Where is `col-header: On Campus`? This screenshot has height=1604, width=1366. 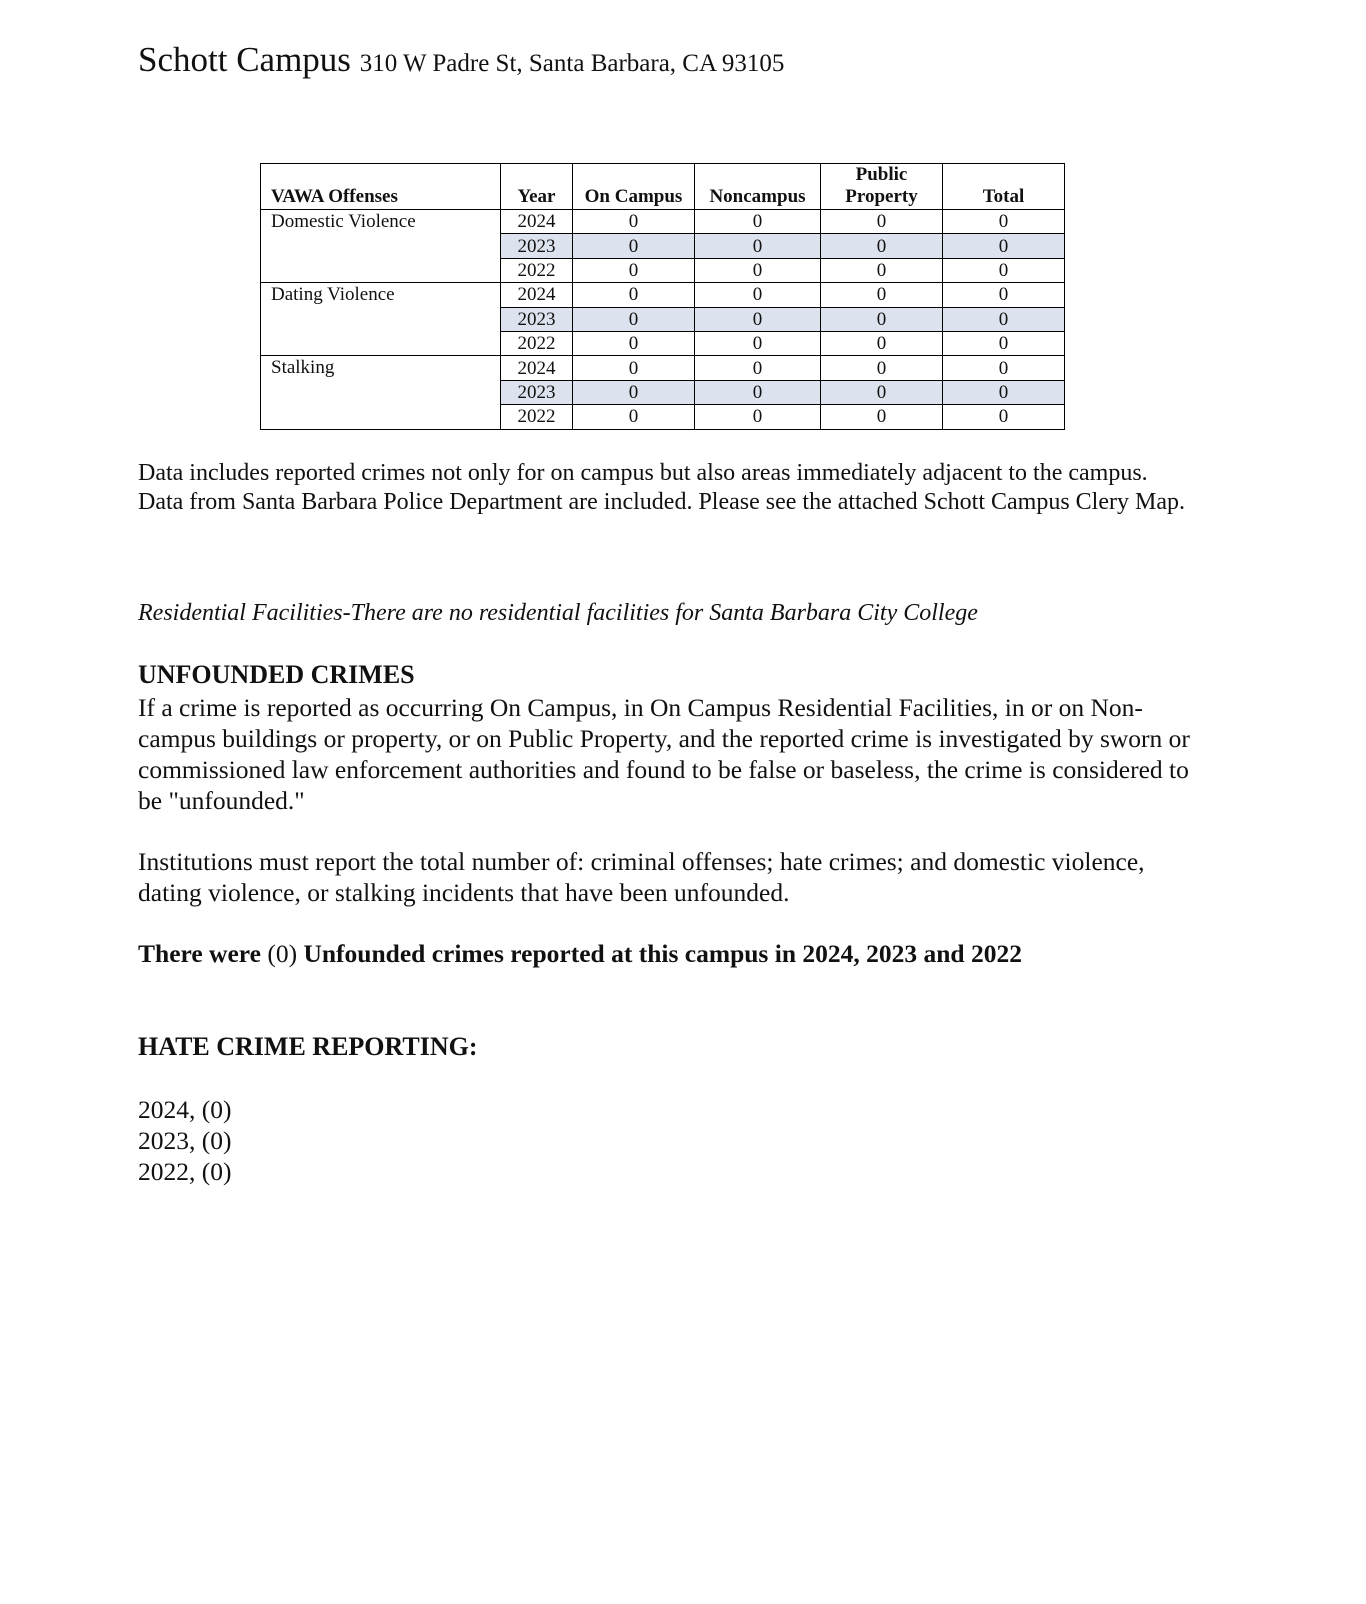 col-header: On Campus is located at coordinates (633, 186).